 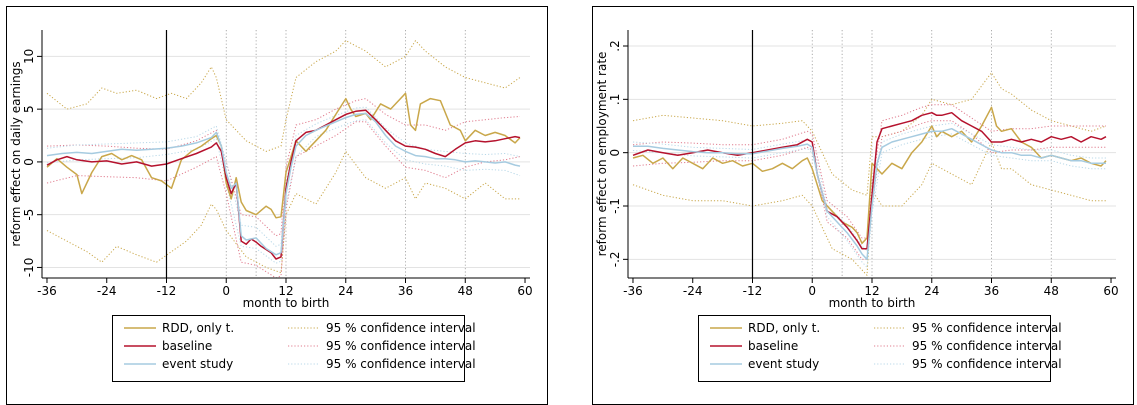 What do you see at coordinates (29, 56) in the screenshot?
I see `y-tick-label: 10` at bounding box center [29, 56].